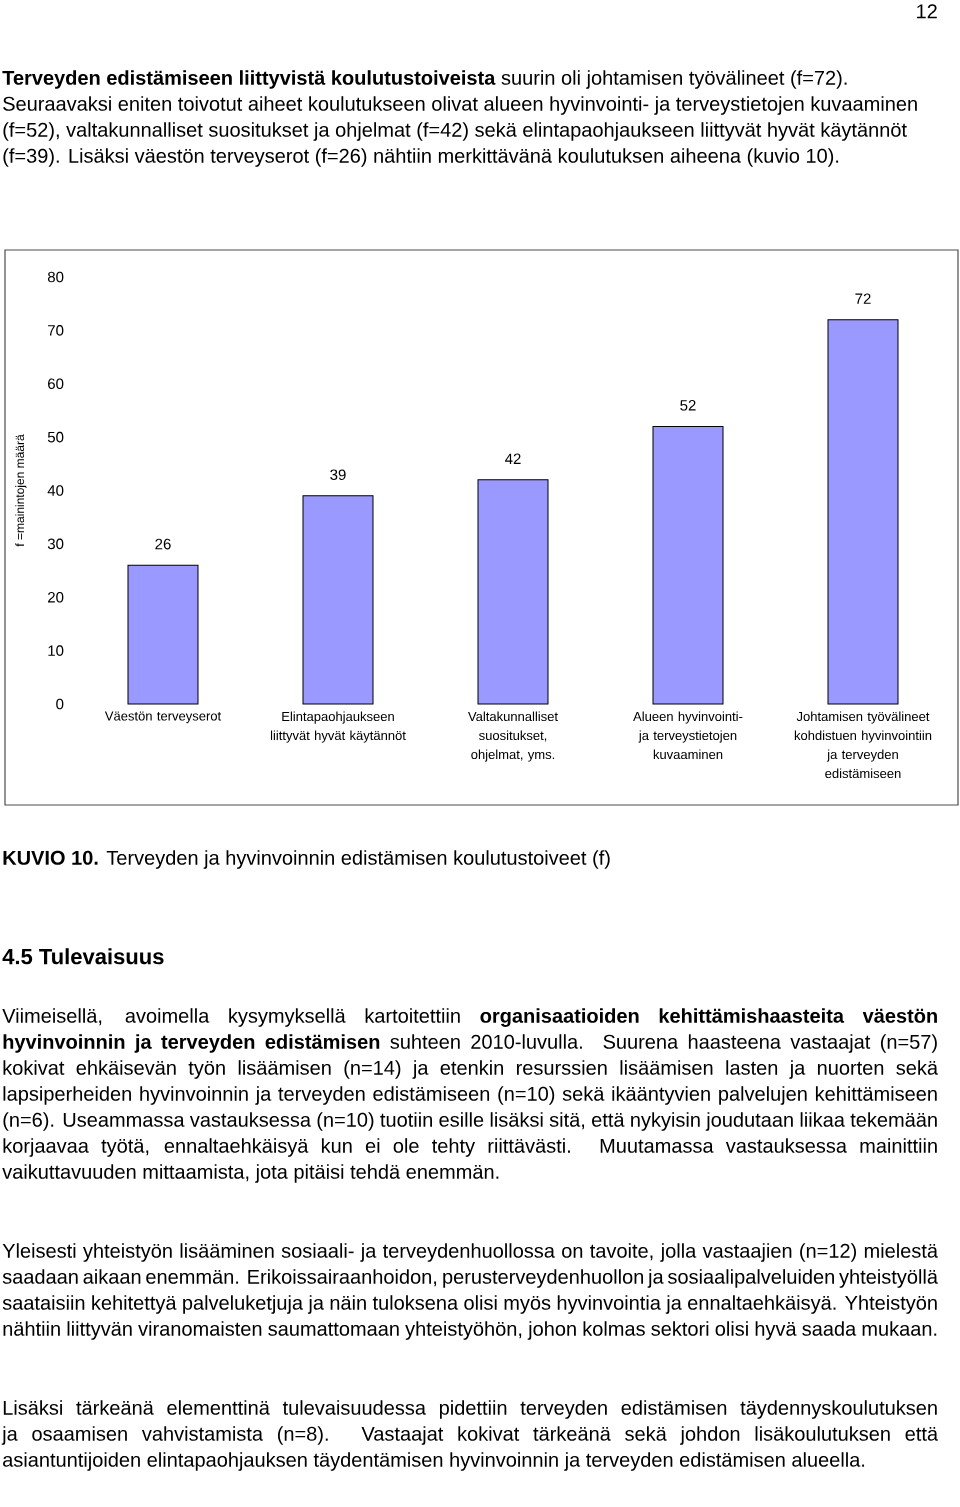 The width and height of the screenshot is (960, 1507). Describe the element at coordinates (470, 1435) in the screenshot. I see `text: Lisäksi tärkeänä elementtinä tulevaisuudessa pidettiin terveyden edistämisen täydennyskoulutuksen ja osaamisen vahvistamista (n=8). Vastaajat kokivat tärkeänä sekä johdon lisäkoulutuksen että asiantuntijoiden elintapaohjauksen täydentämisen hyvinvoinnin ja terveyden edistämisen alueella.` at that location.